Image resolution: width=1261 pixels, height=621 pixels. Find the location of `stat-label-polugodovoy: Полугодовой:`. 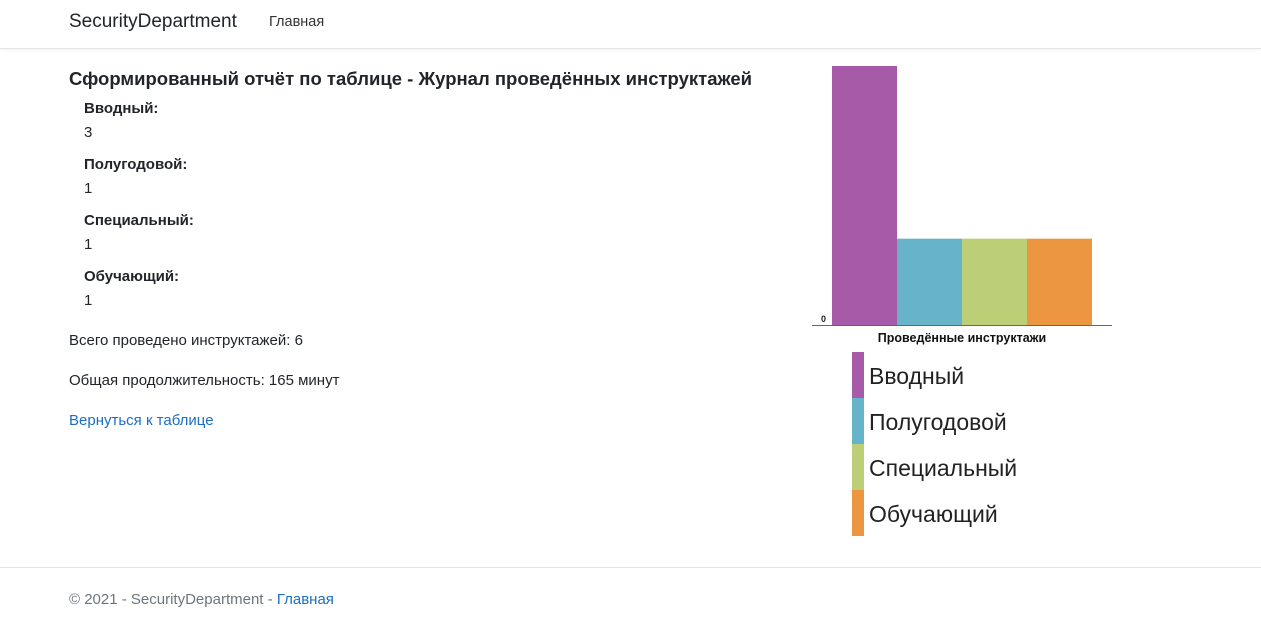

stat-label-polugodovoy: Полугодовой: is located at coordinates (136, 164).